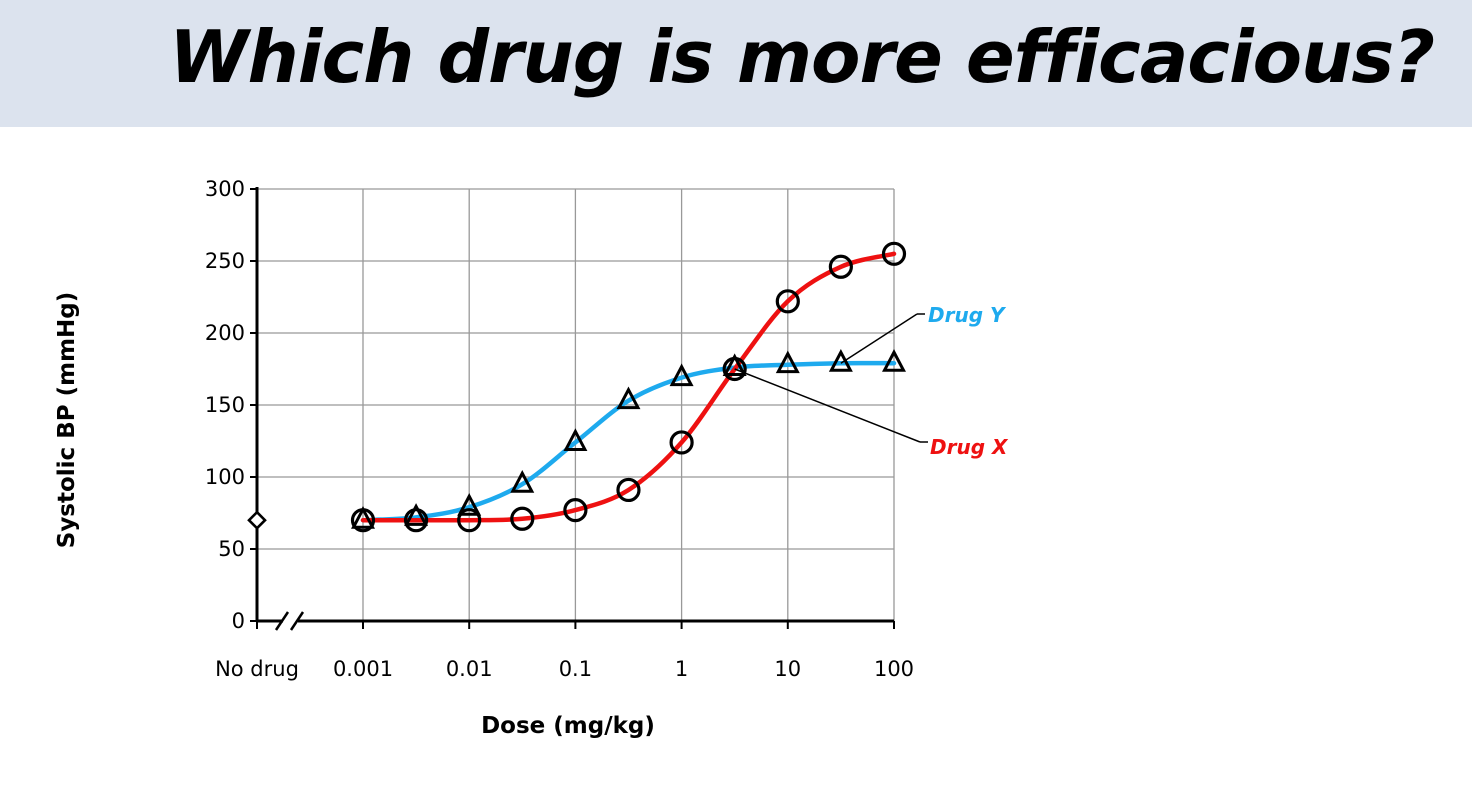  I want to click on no-drug-diamond-point, so click(257, 520).